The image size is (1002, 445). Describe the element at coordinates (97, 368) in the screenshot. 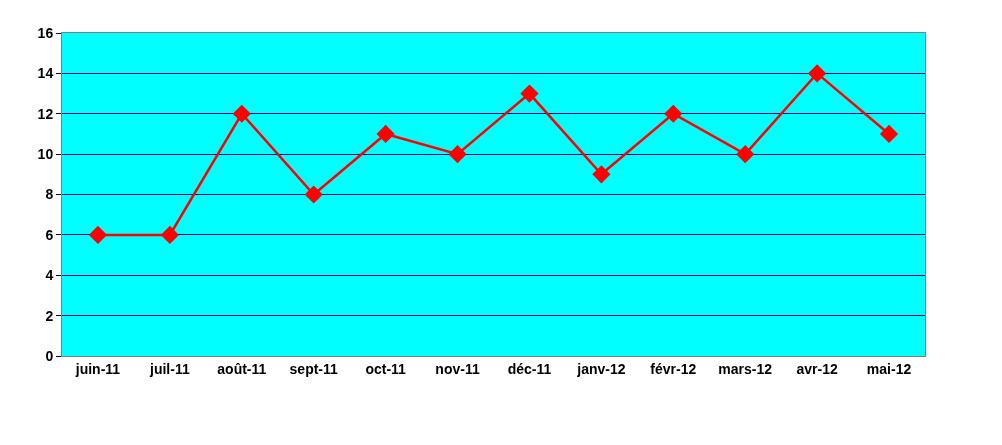

I see `x-tick-label: juin-11` at that location.